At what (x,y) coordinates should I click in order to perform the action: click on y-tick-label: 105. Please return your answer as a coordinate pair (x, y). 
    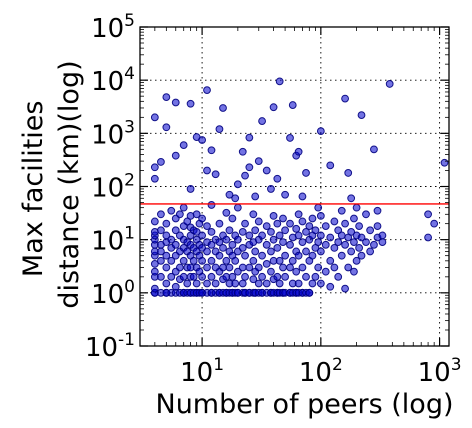
    Looking at the image, I should click on (113, 27).